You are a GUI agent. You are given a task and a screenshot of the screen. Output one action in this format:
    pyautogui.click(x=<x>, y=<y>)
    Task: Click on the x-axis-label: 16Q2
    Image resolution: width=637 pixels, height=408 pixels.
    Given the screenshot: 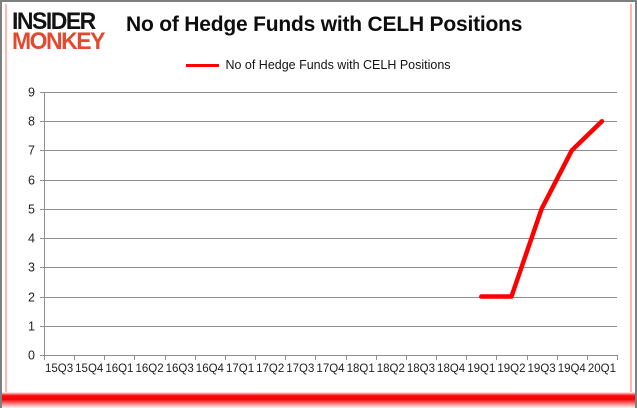 What is the action you would take?
    pyautogui.click(x=149, y=369)
    